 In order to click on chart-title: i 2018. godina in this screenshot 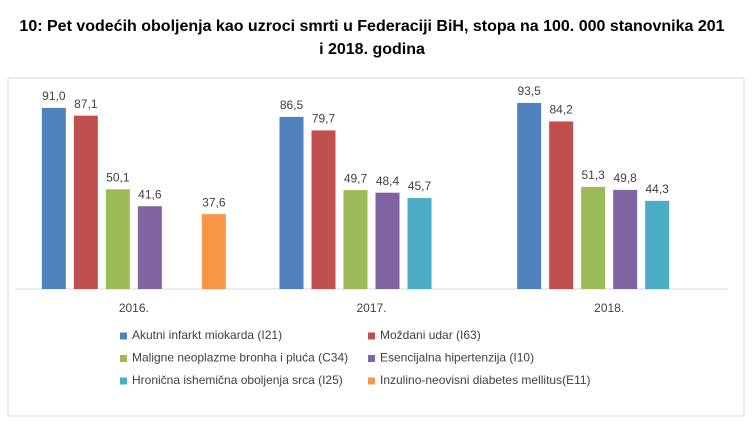, I will do `click(372, 49)`.